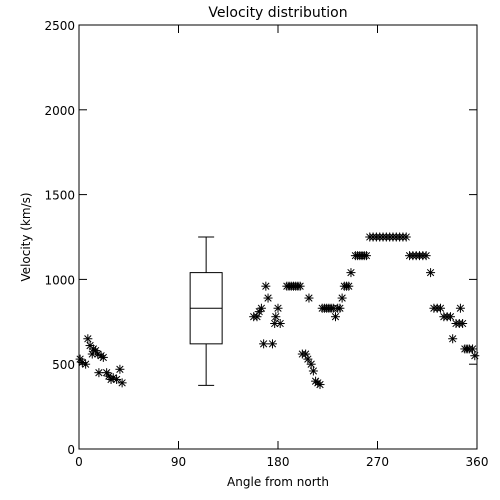 The height and width of the screenshot is (500, 500). What do you see at coordinates (59, 26) in the screenshot?
I see `y-tick-label: 2500` at bounding box center [59, 26].